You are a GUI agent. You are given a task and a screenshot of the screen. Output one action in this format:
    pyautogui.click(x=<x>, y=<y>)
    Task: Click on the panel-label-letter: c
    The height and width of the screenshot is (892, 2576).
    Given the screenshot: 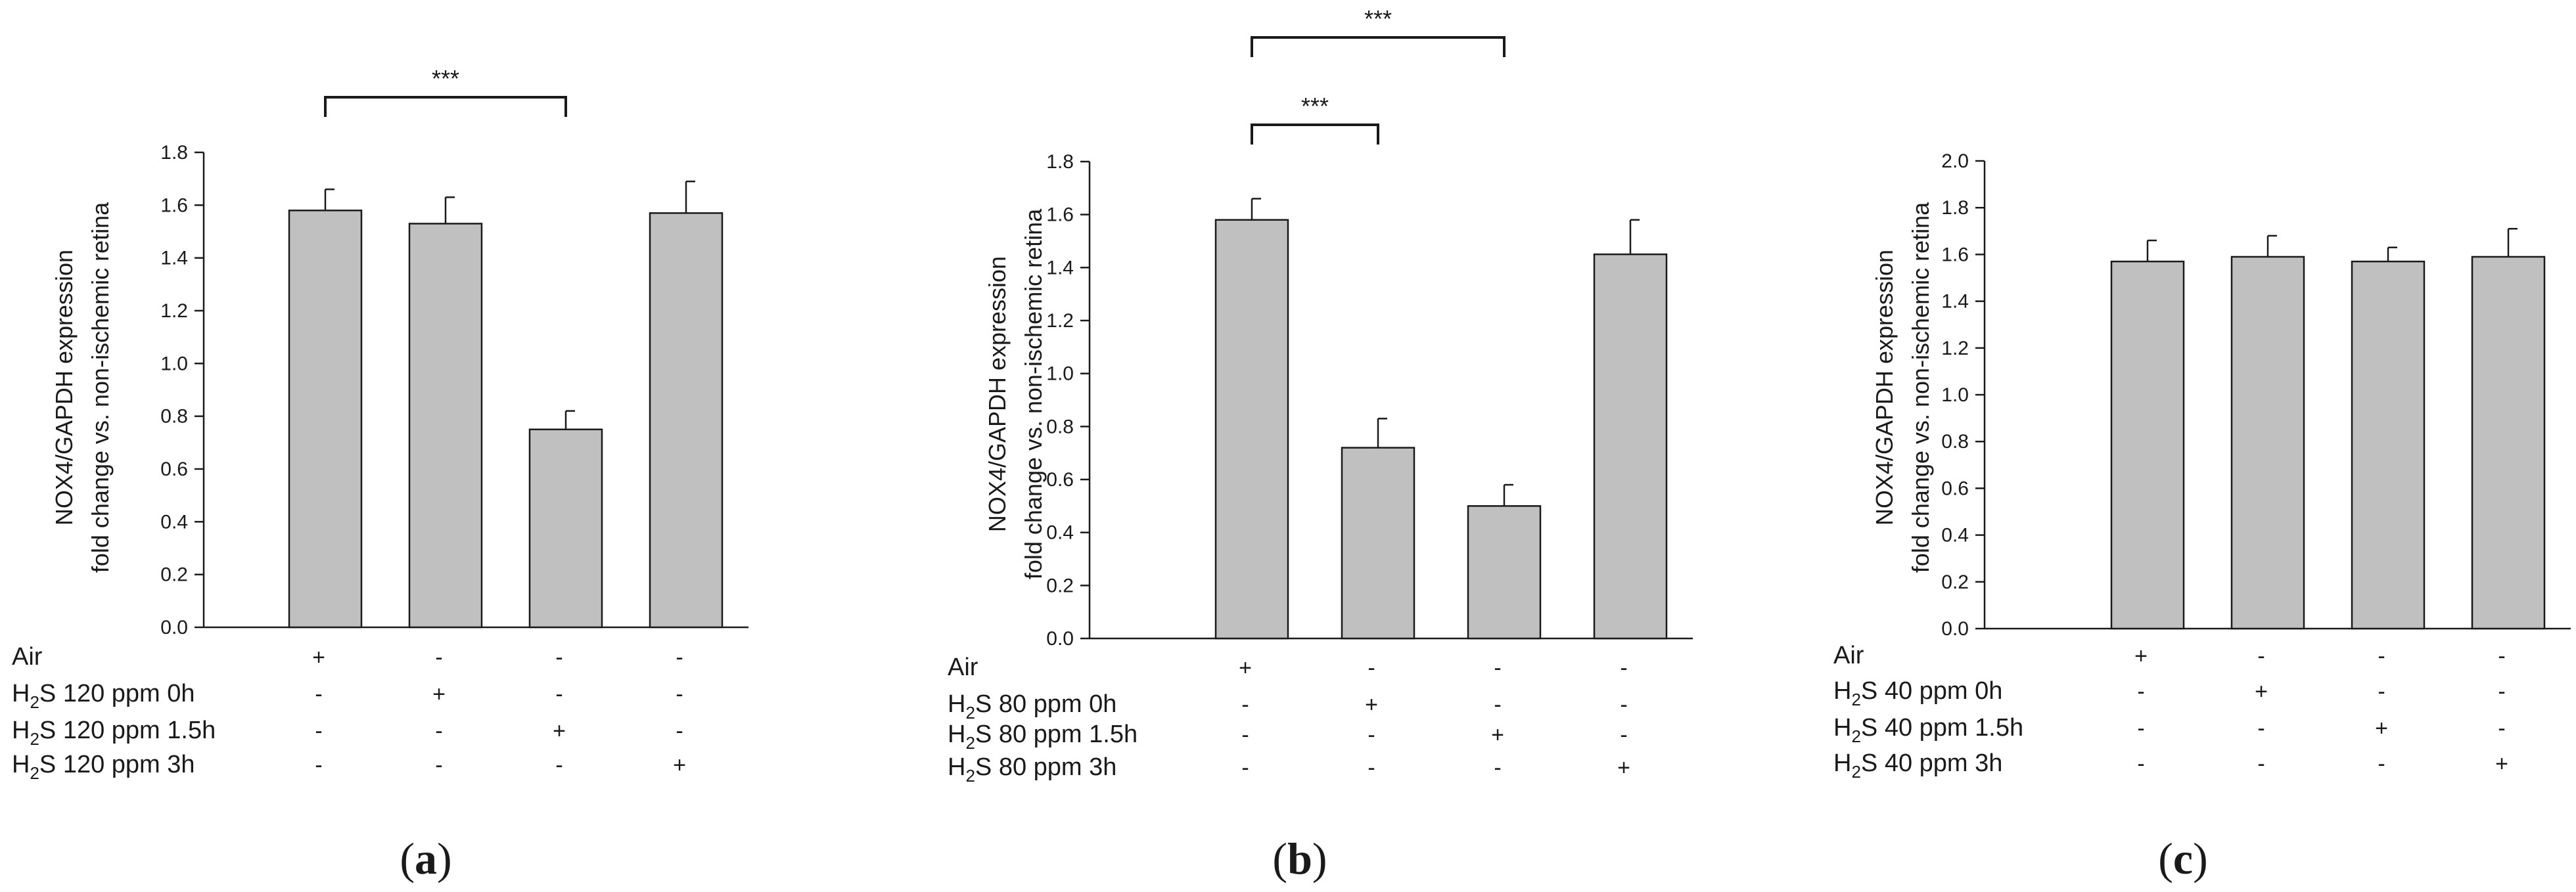 What is the action you would take?
    pyautogui.click(x=2183, y=858)
    